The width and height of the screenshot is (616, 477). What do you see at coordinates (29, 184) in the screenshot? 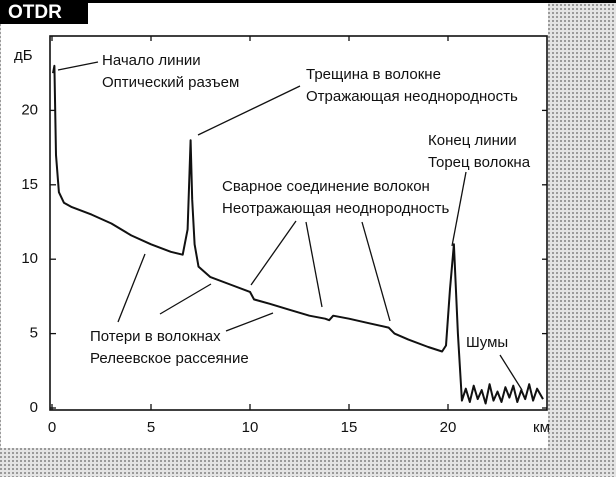
I see `y-tick-label: 15` at bounding box center [29, 184].